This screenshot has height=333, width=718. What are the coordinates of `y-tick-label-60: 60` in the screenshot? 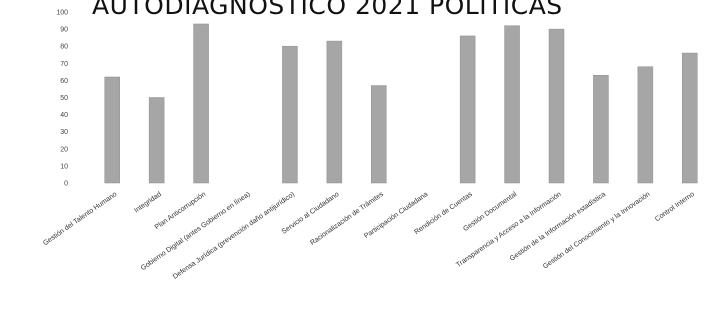 It's located at (64, 81).